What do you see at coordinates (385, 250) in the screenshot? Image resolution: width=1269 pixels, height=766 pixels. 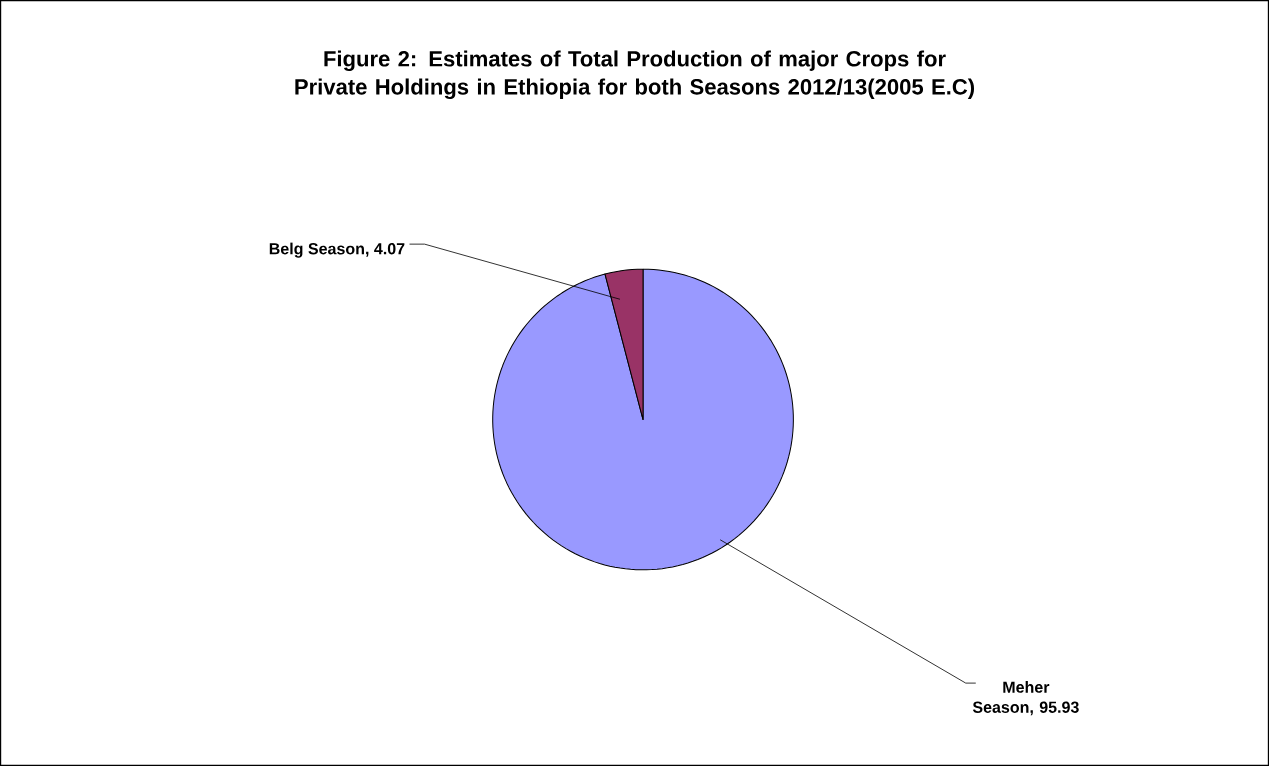 I see `data-label: , 4.07` at bounding box center [385, 250].